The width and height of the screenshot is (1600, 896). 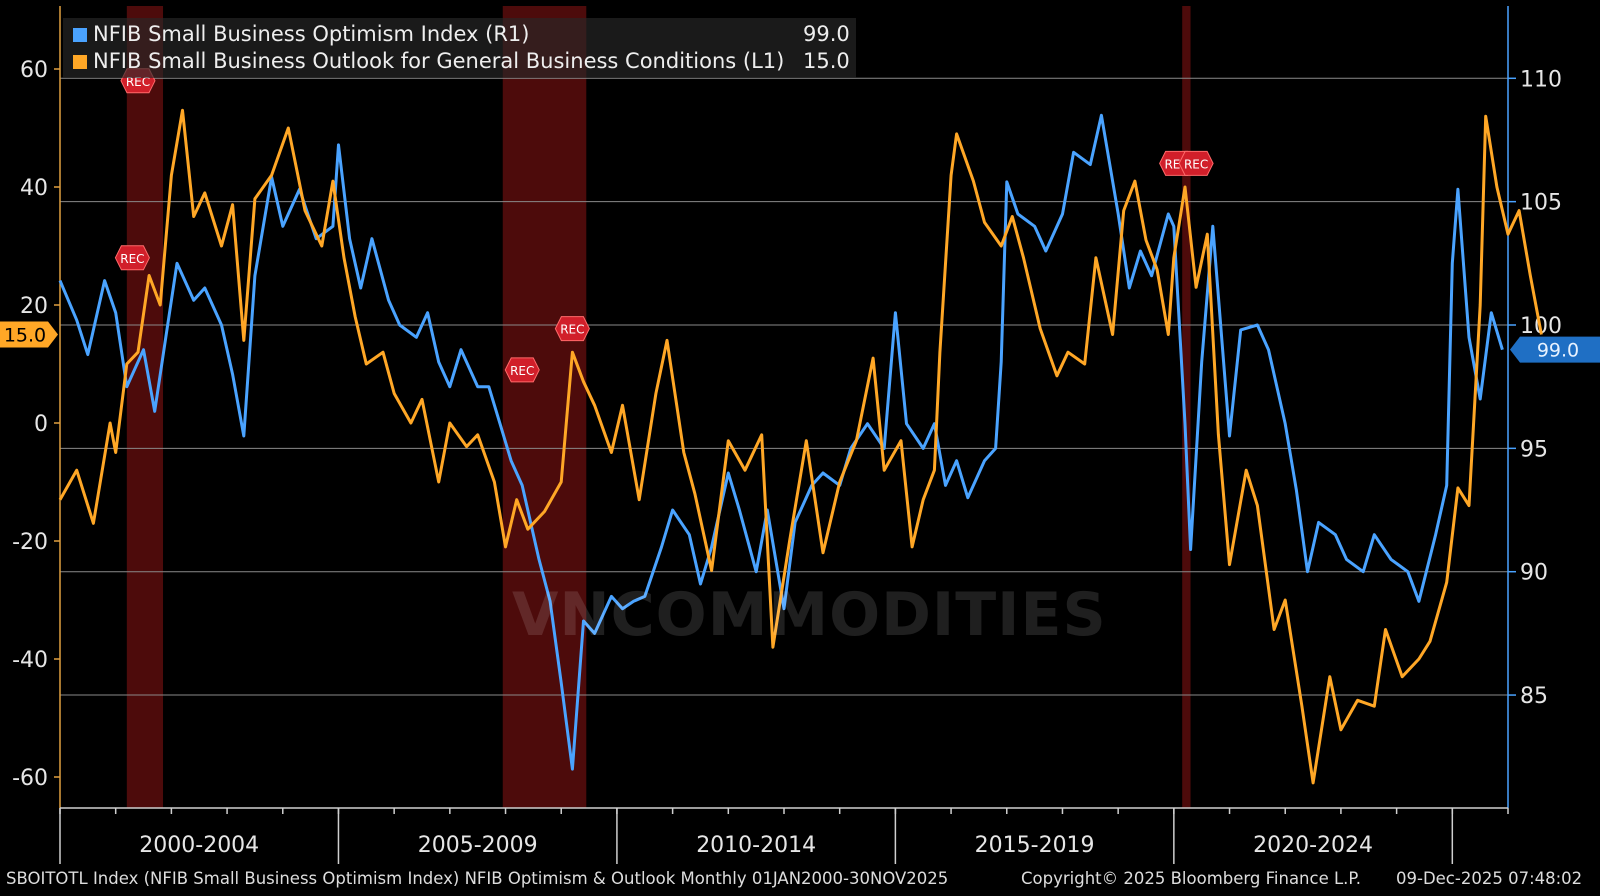 What do you see at coordinates (1534, 573) in the screenshot?
I see `right-tick-label: 90` at bounding box center [1534, 573].